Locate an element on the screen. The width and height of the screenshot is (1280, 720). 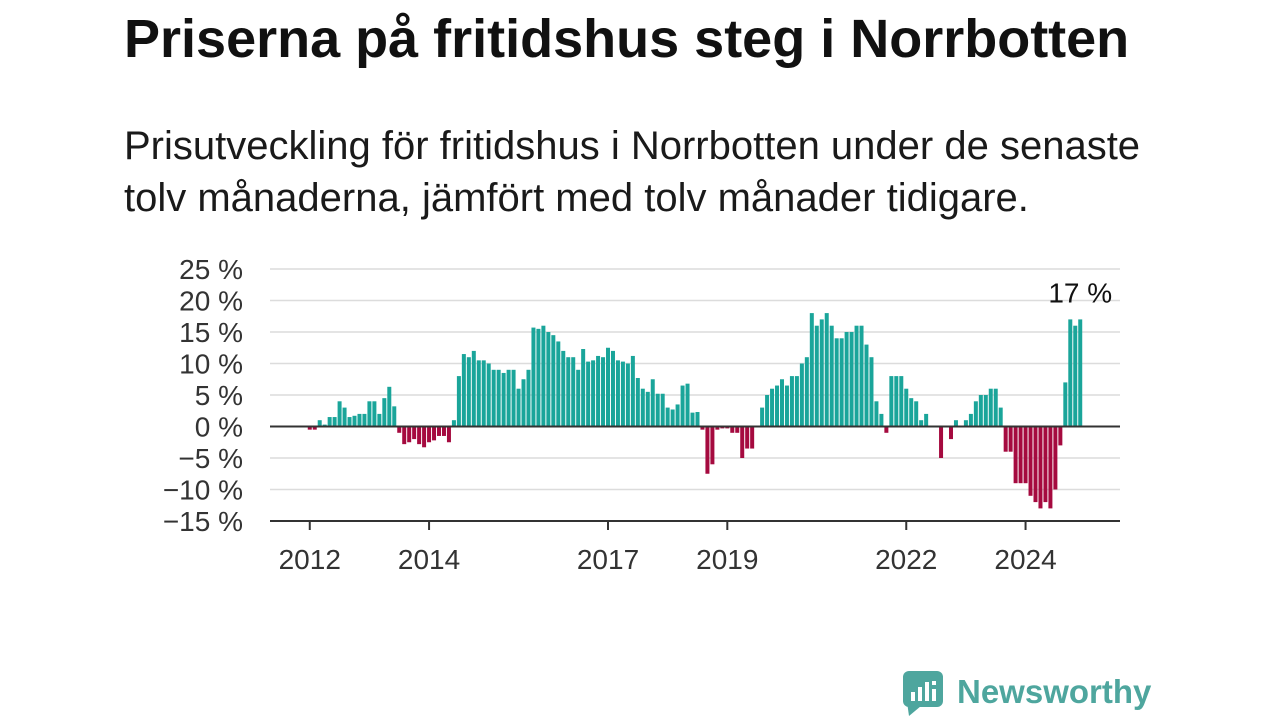
newsworthy-logo: Newsworthy is located at coordinates (1028, 694).